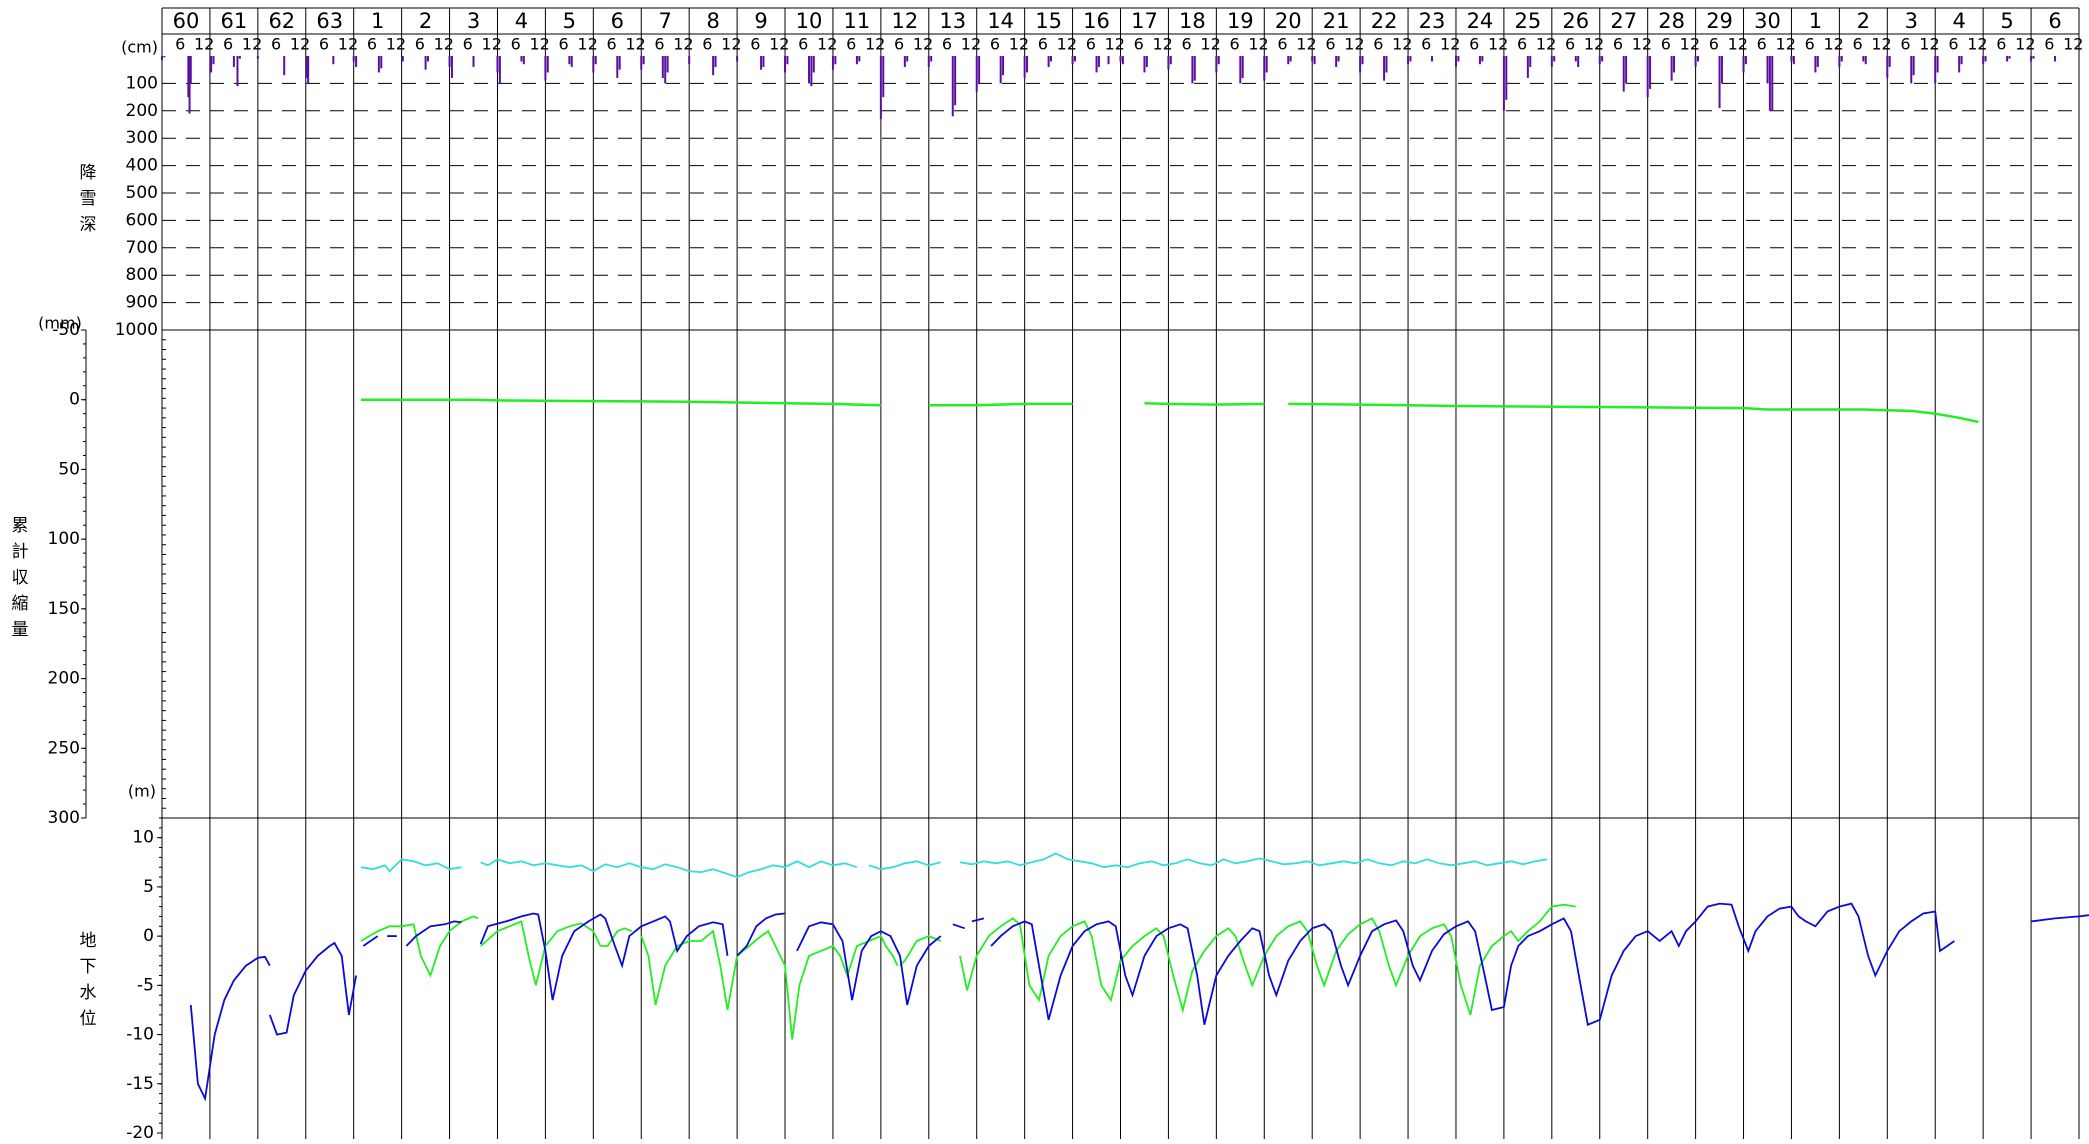  I want to click on day-header-label: 23, so click(1432, 21).